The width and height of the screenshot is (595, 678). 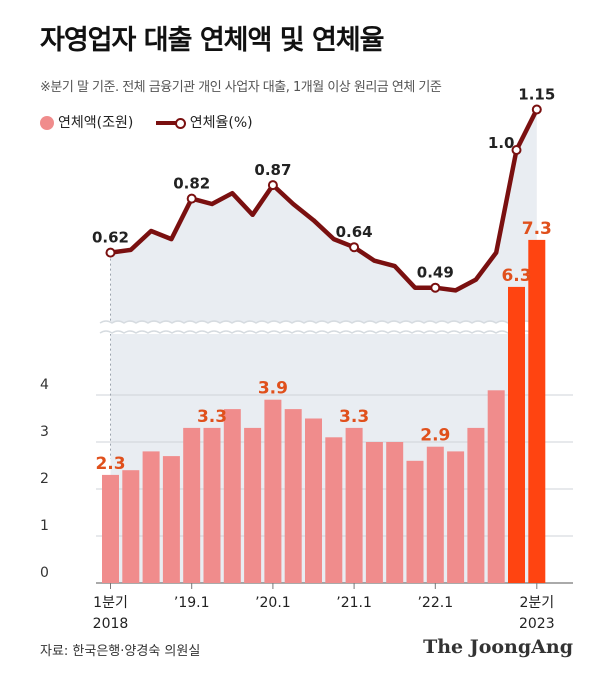 I want to click on rate-marker-2018Q1, so click(x=110, y=252).